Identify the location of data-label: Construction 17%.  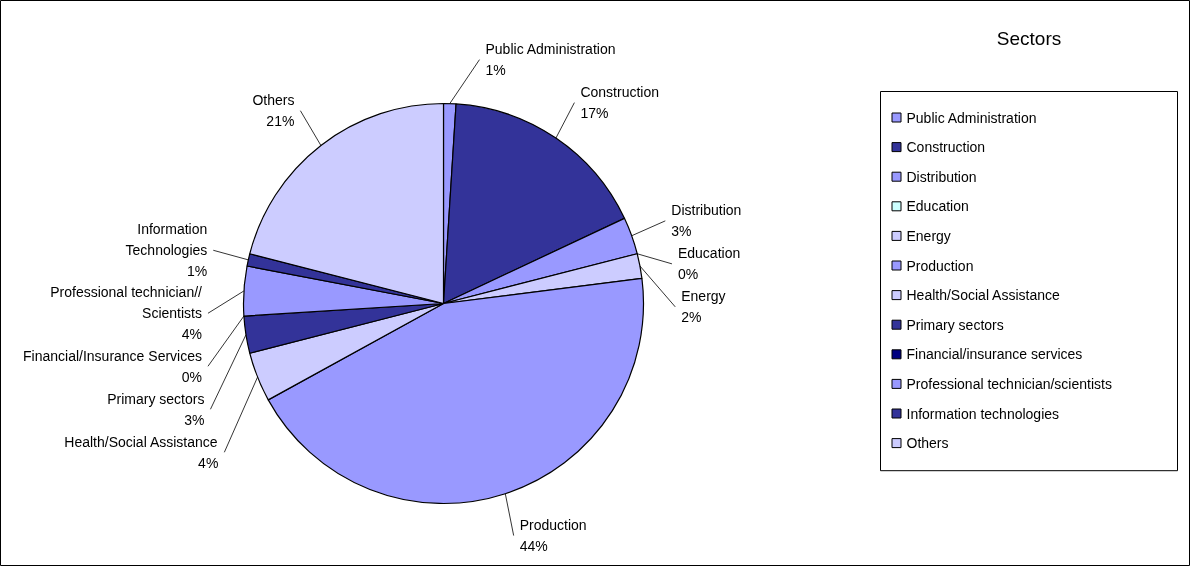
(619, 103).